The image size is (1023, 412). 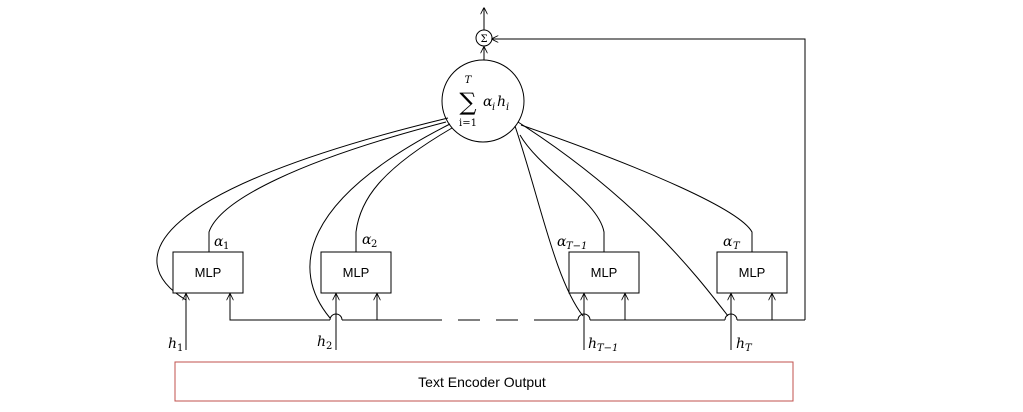 What do you see at coordinates (501, 102) in the screenshot?
I see `sum-body-h: h` at bounding box center [501, 102].